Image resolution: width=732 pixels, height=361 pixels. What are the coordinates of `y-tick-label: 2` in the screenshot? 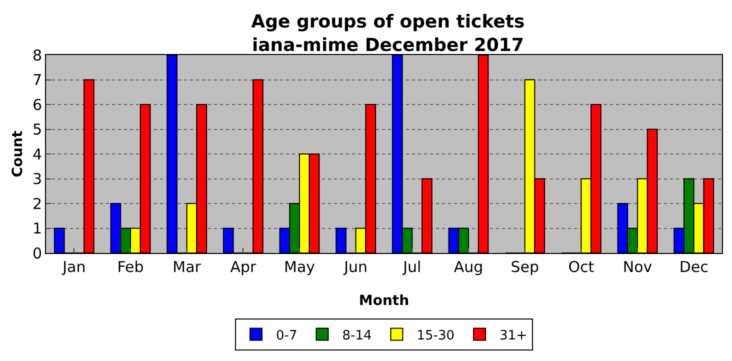 It's located at (37, 203).